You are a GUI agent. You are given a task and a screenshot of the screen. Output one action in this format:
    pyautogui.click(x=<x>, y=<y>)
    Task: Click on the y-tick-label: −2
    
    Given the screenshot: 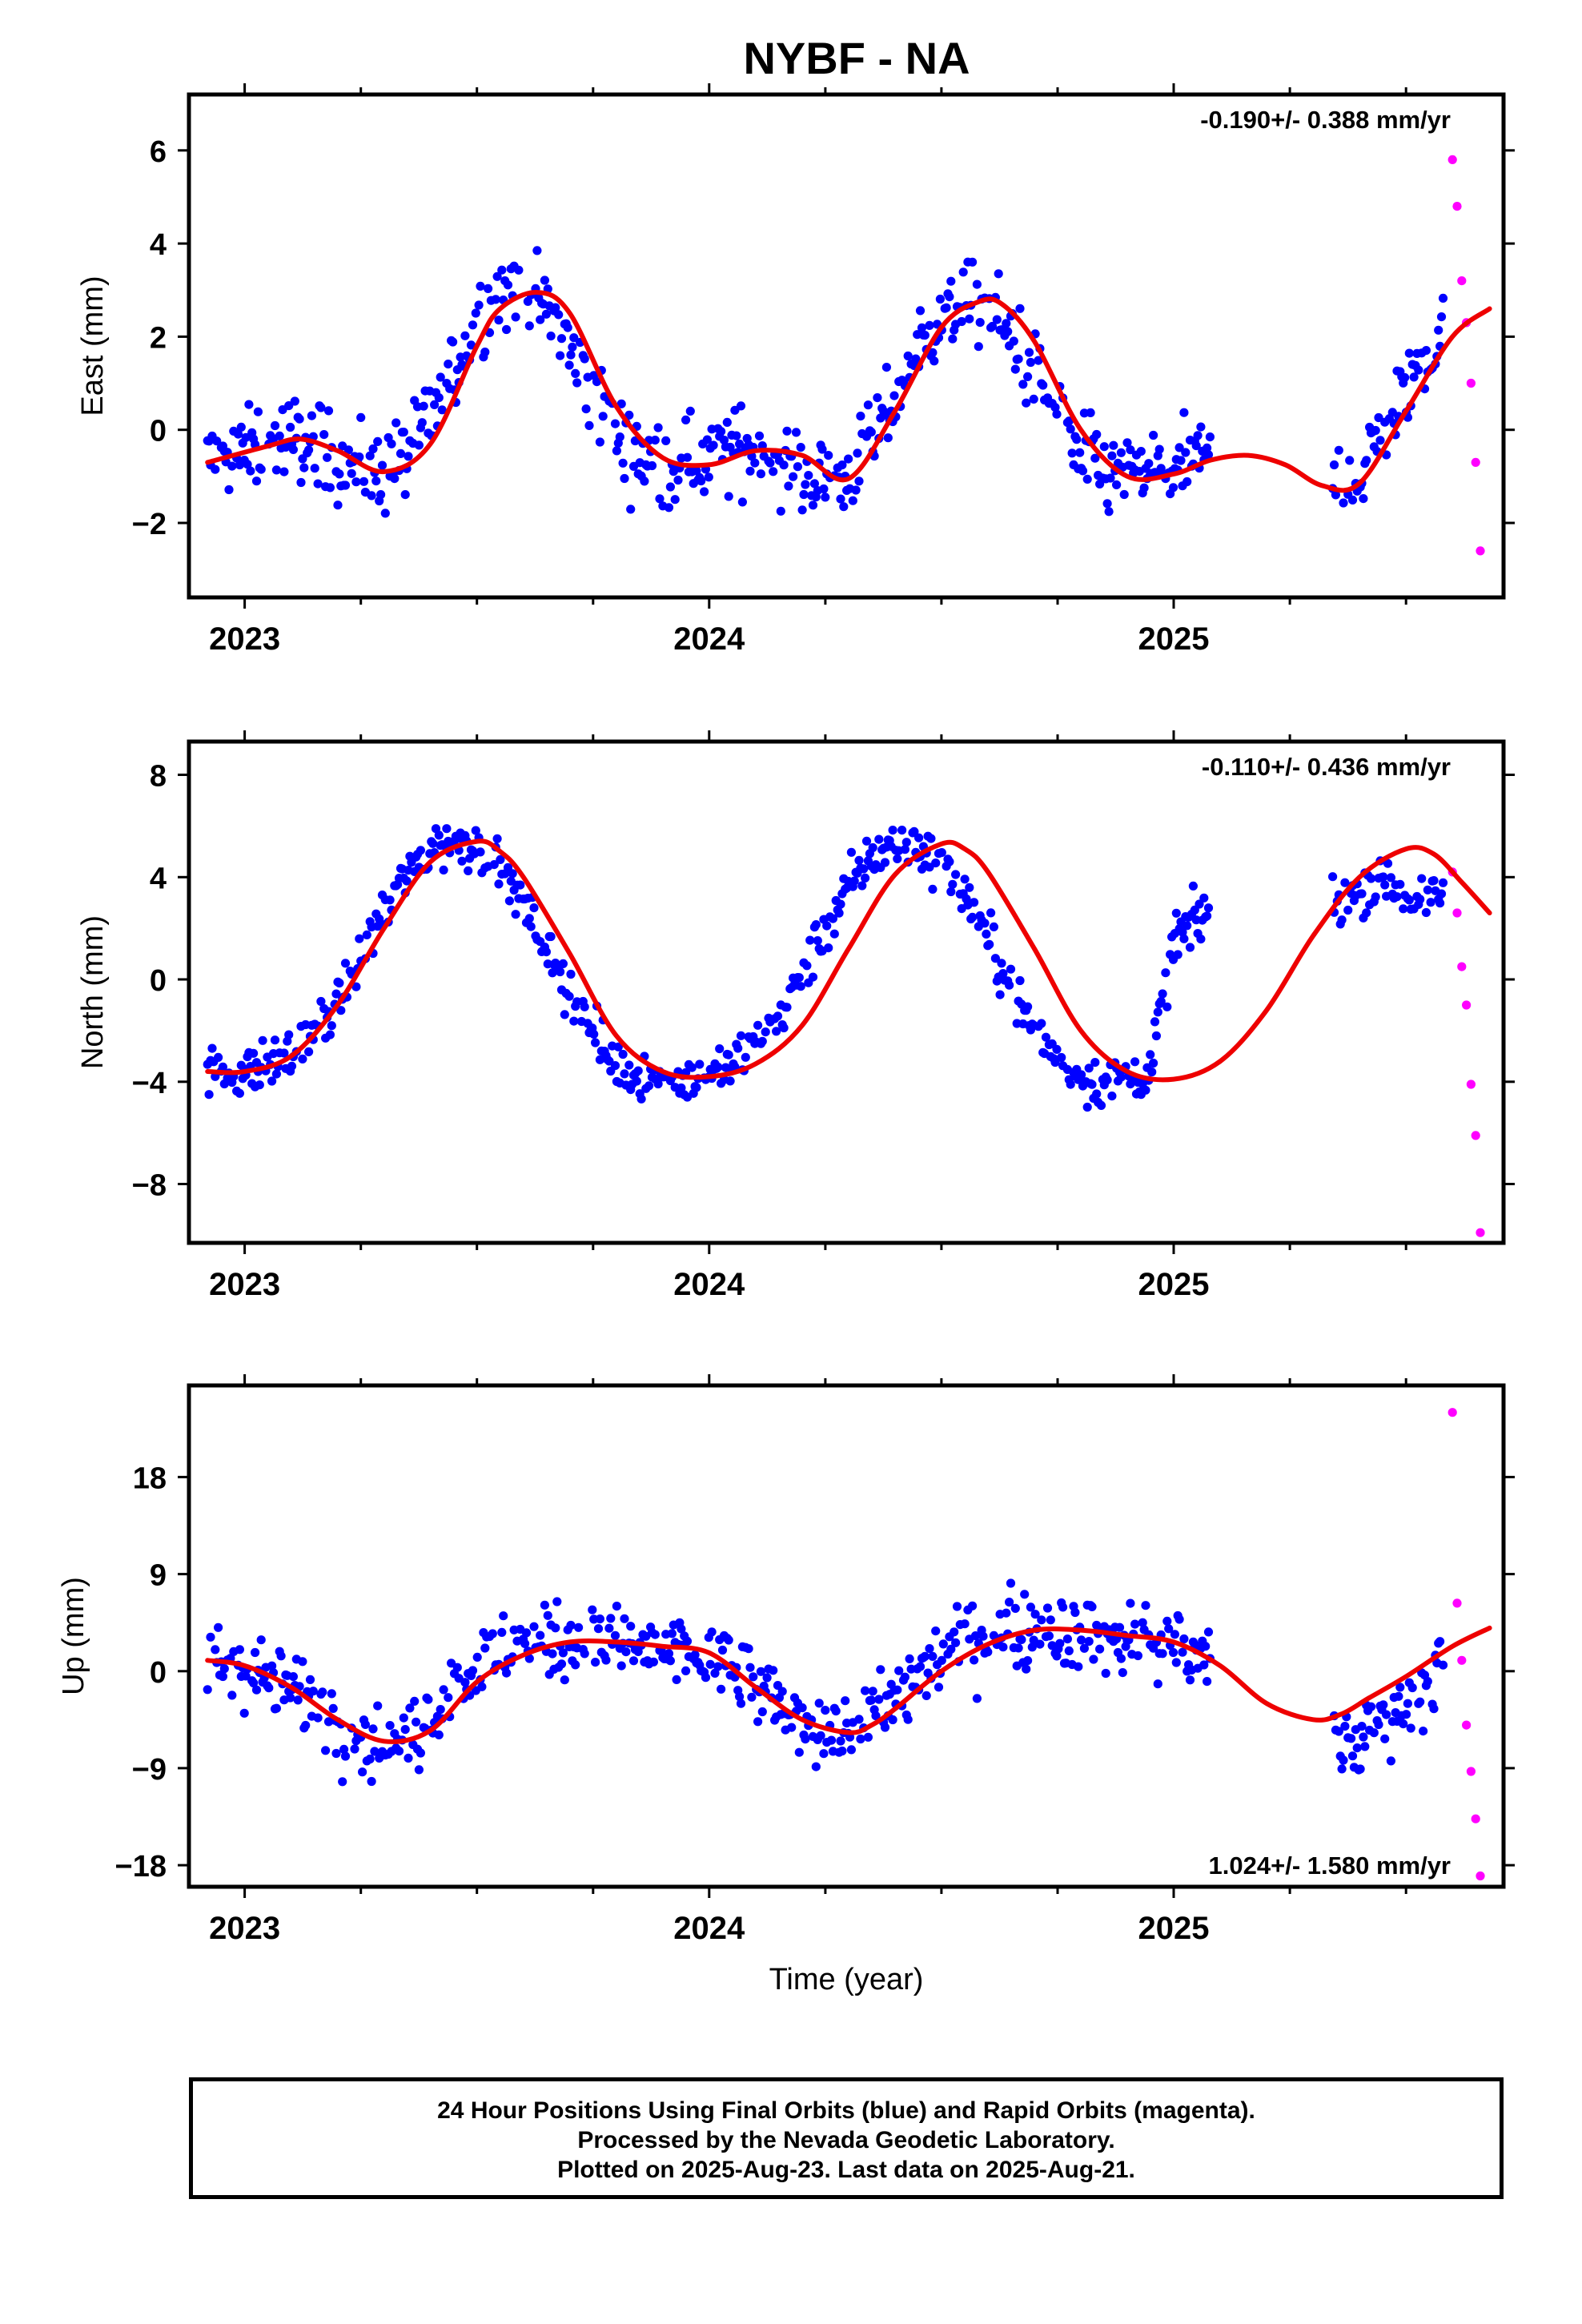 What is the action you would take?
    pyautogui.click(x=149, y=524)
    